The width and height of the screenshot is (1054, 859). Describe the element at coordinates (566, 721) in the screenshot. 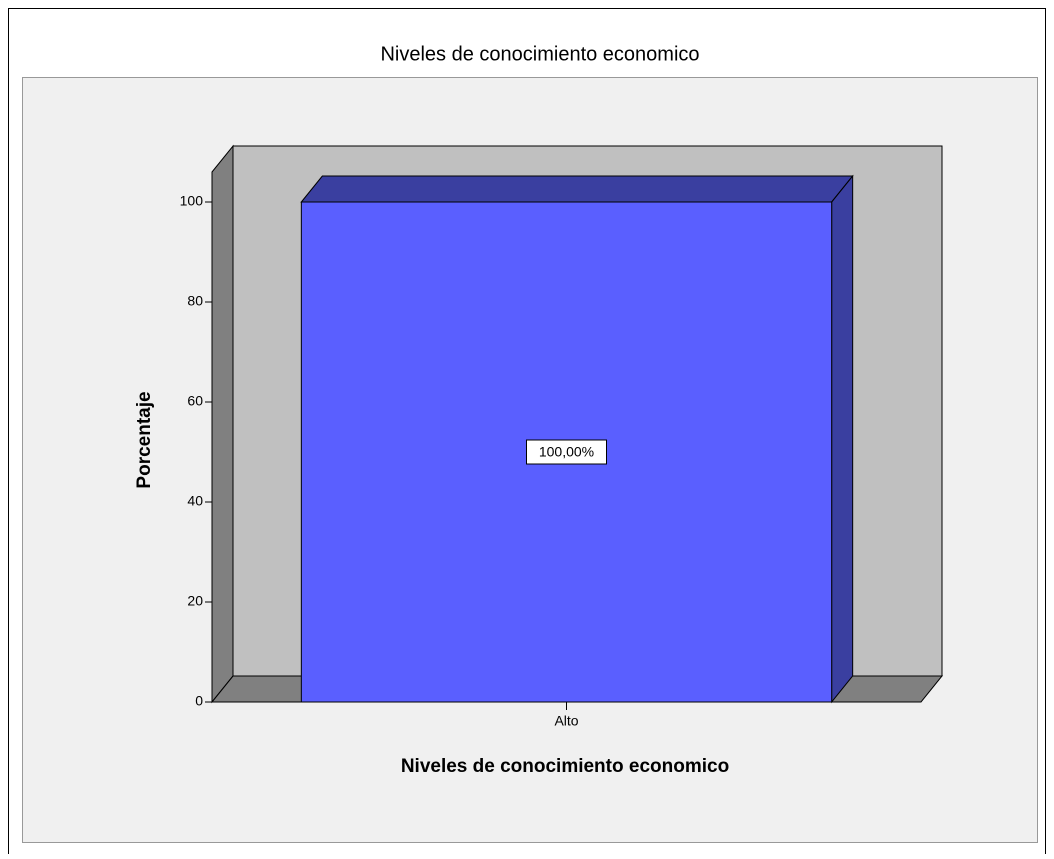

I see `x-tick-label: Alto` at that location.